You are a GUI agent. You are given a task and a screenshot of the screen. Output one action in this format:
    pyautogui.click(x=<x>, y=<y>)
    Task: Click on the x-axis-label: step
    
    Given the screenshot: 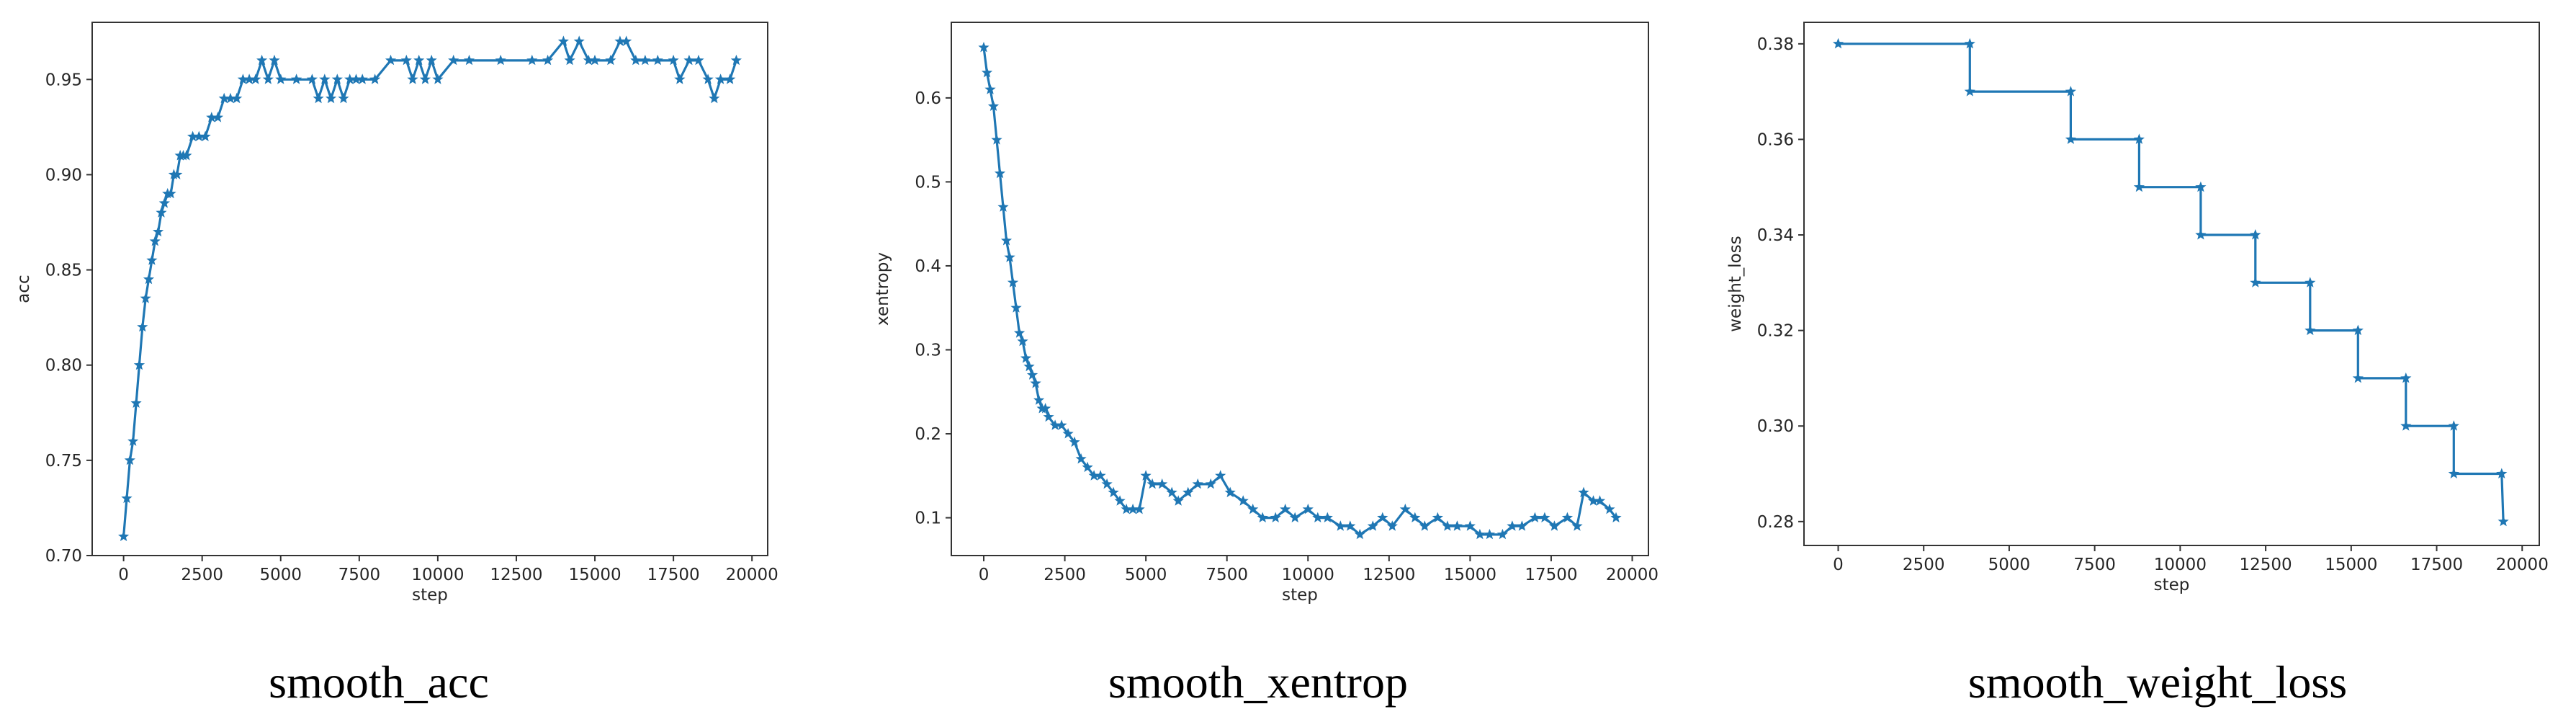 What is the action you would take?
    pyautogui.click(x=430, y=596)
    